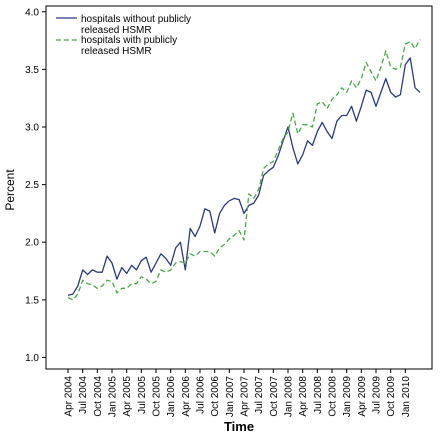 Image resolution: width=440 pixels, height=436 pixels. Describe the element at coordinates (157, 396) in the screenshot. I see `x-tick-label: Oct 2005` at that location.